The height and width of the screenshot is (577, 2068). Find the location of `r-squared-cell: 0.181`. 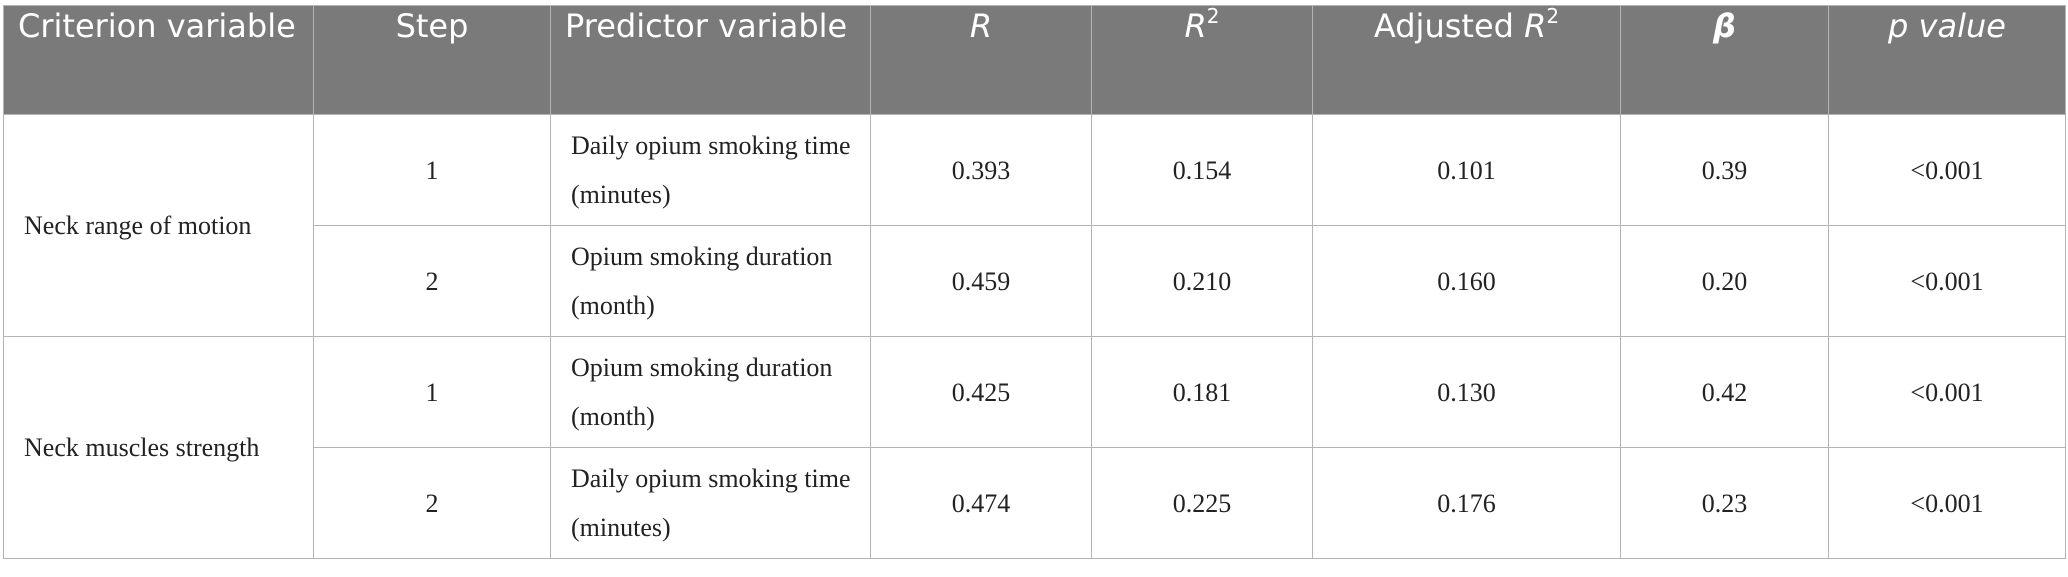

r-squared-cell: 0.181 is located at coordinates (1202, 392).